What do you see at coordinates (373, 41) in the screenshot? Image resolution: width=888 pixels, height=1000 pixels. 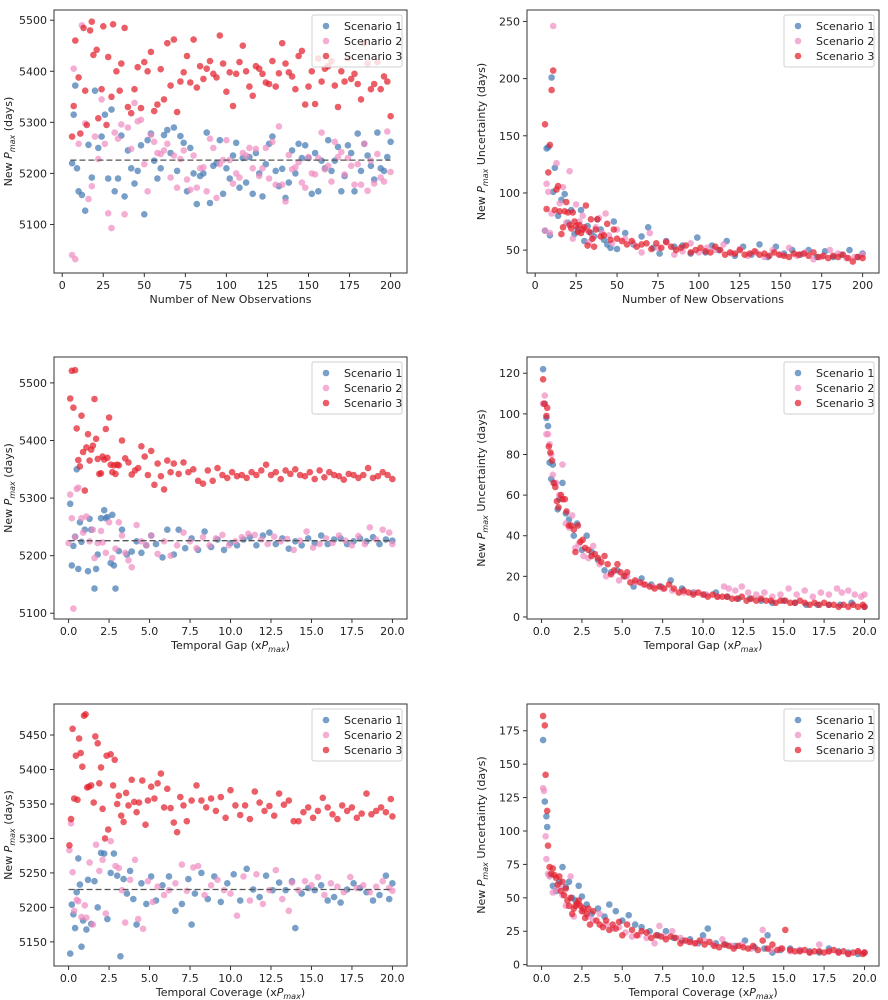 I see `legend-label-2: Scenario 2` at bounding box center [373, 41].